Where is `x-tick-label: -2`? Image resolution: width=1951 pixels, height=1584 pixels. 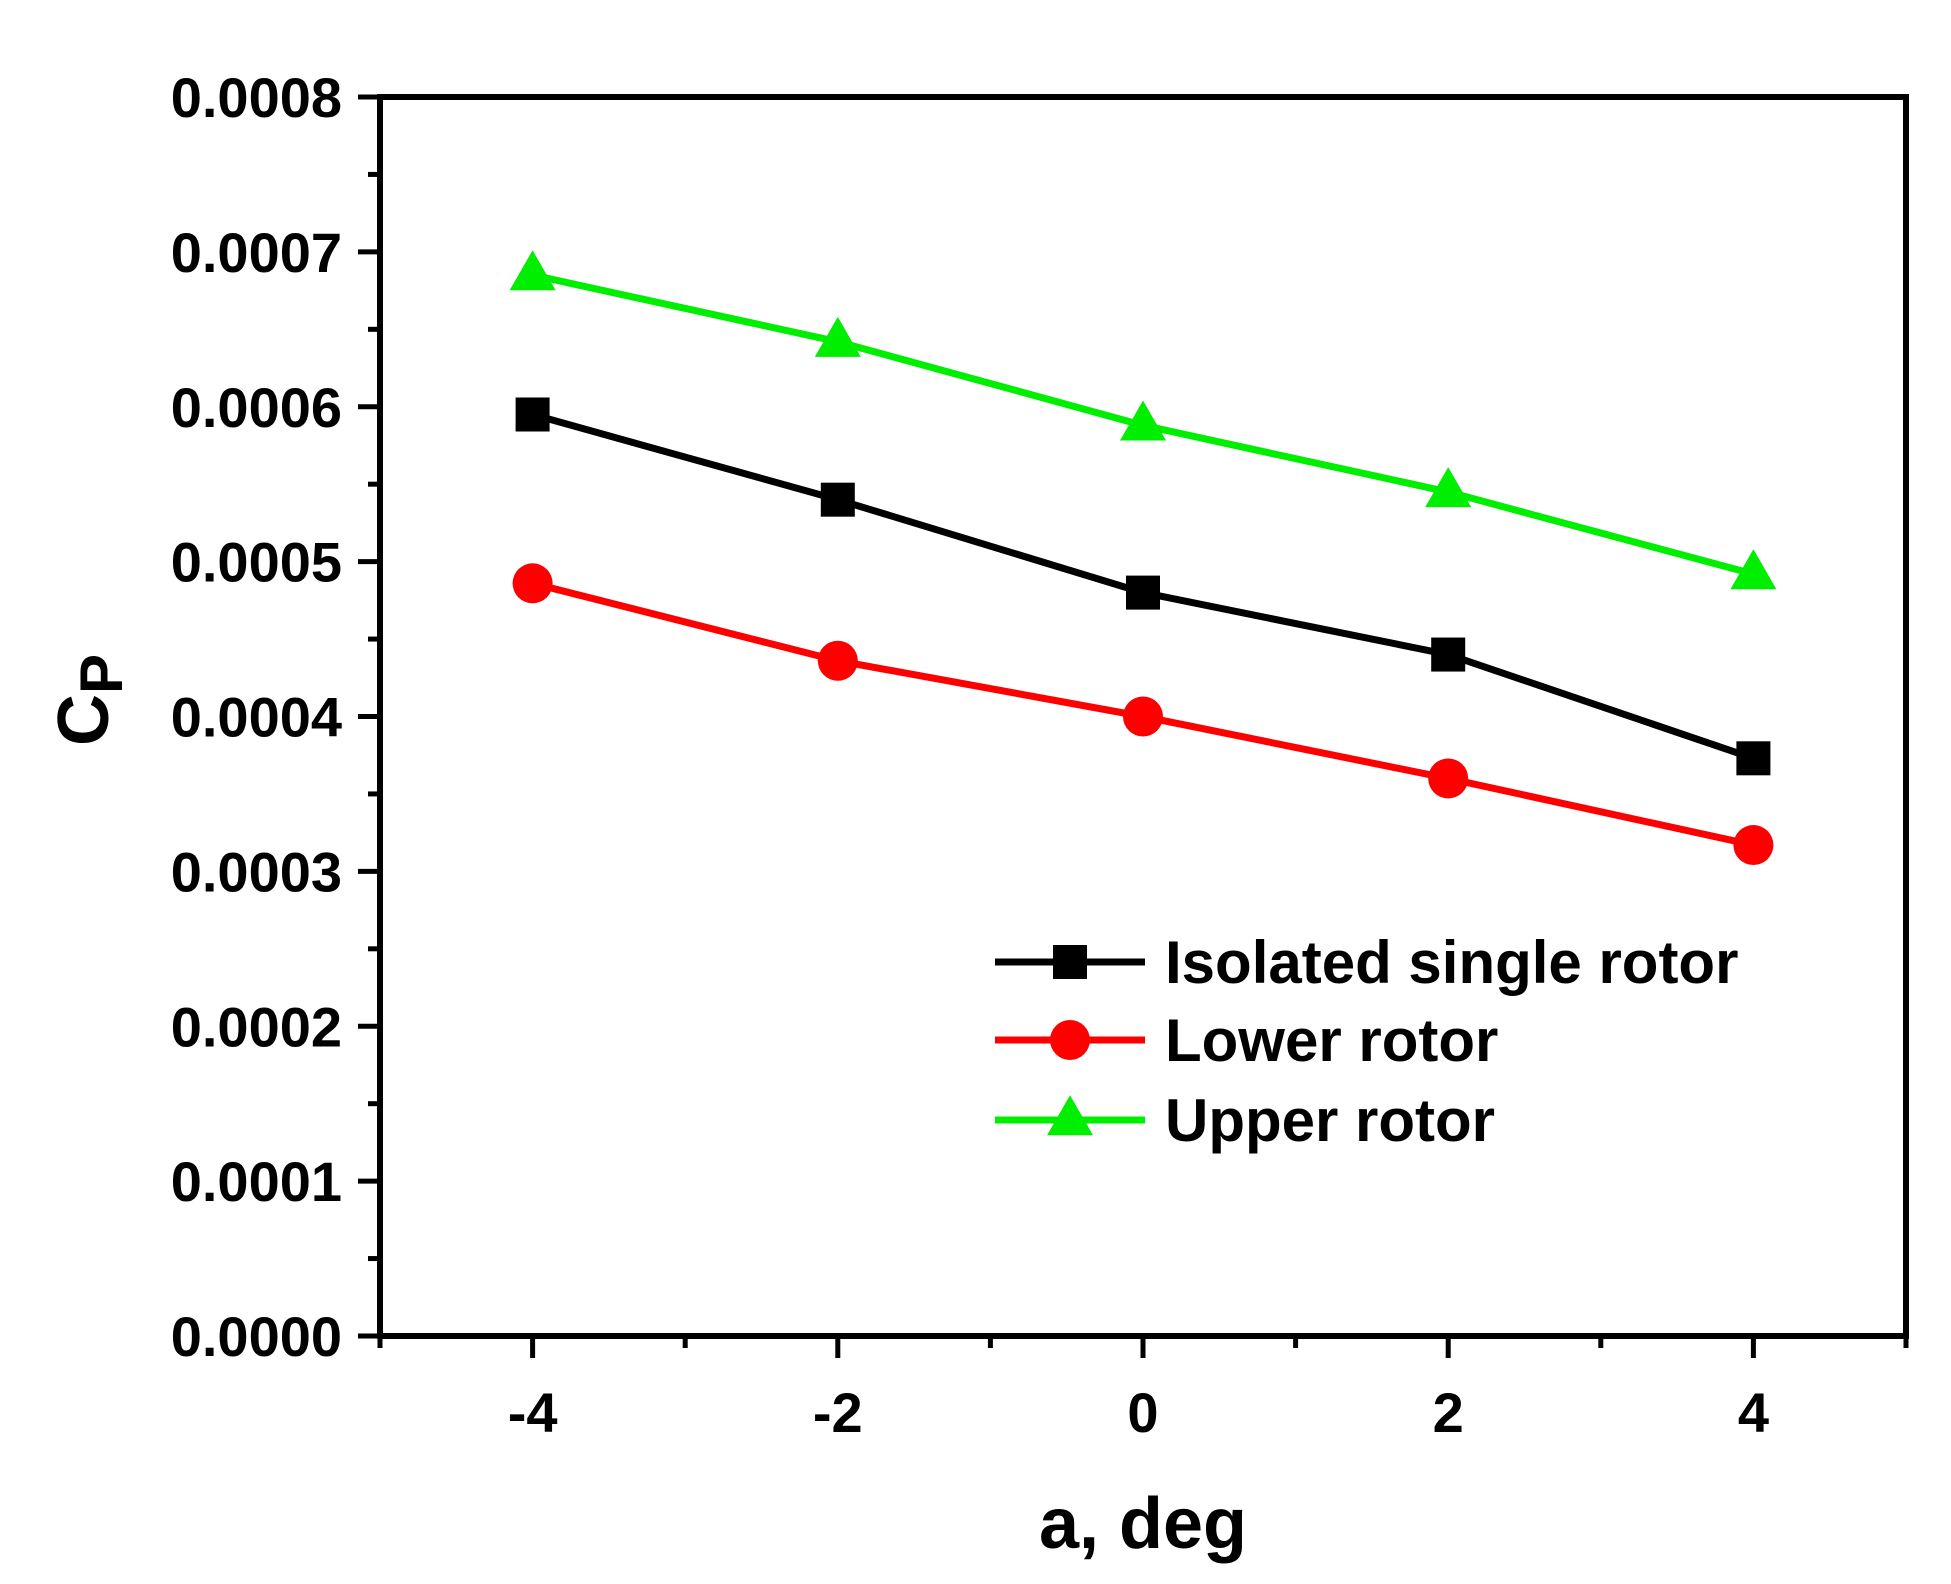 x-tick-label: -2 is located at coordinates (838, 1412).